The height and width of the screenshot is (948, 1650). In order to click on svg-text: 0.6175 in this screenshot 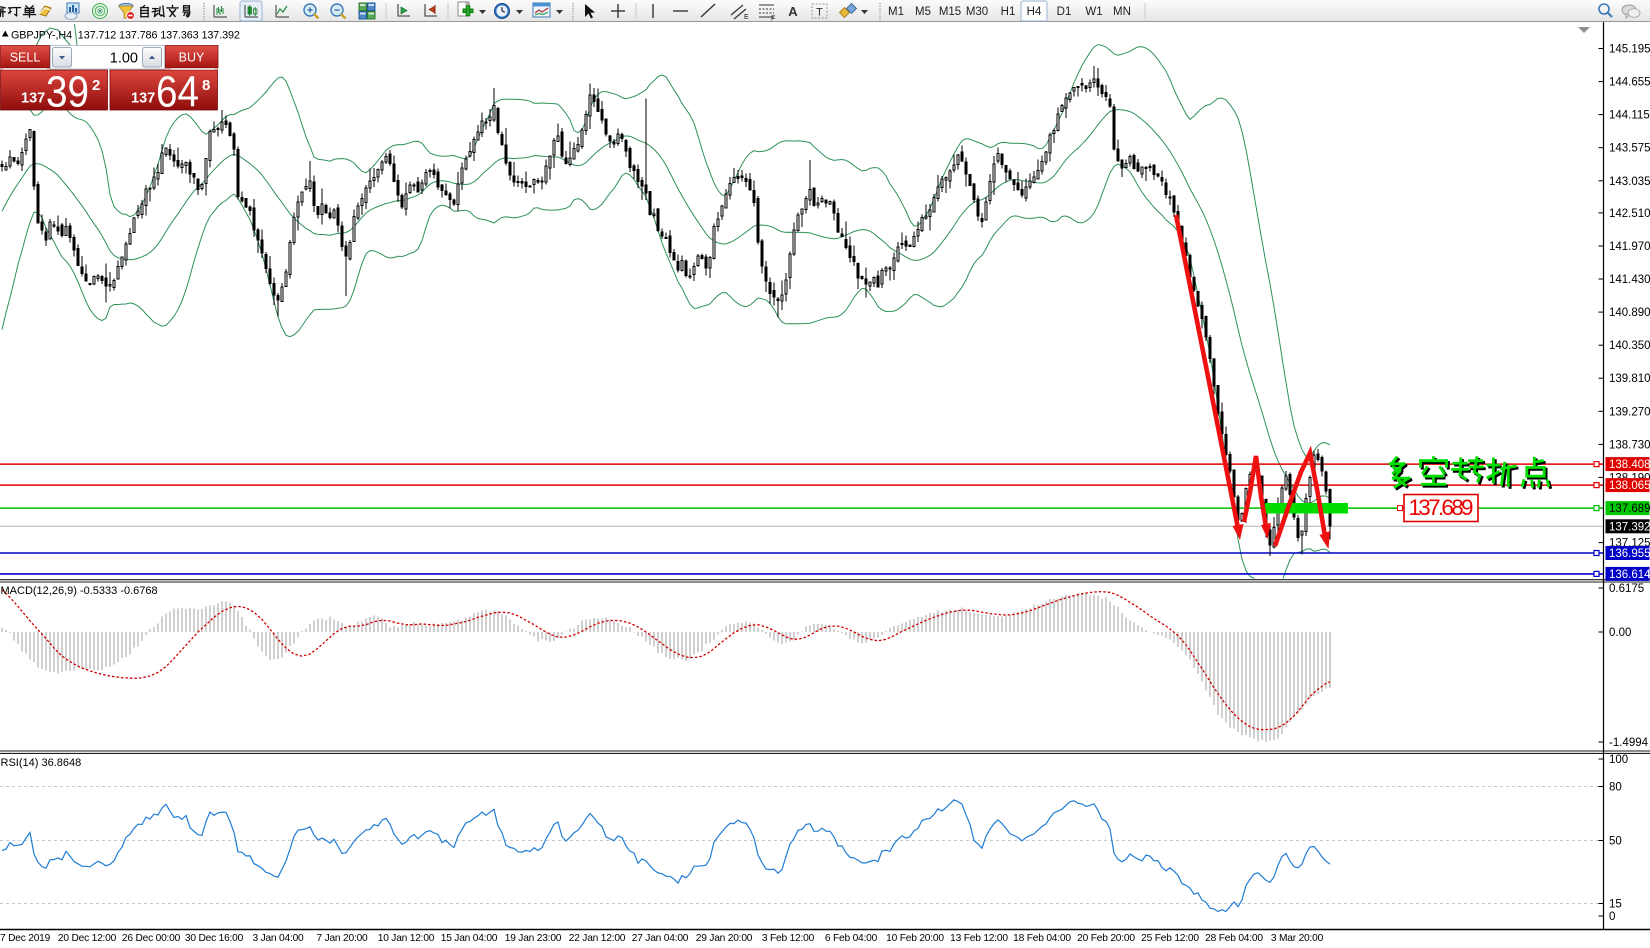, I will do `click(1626, 589)`.